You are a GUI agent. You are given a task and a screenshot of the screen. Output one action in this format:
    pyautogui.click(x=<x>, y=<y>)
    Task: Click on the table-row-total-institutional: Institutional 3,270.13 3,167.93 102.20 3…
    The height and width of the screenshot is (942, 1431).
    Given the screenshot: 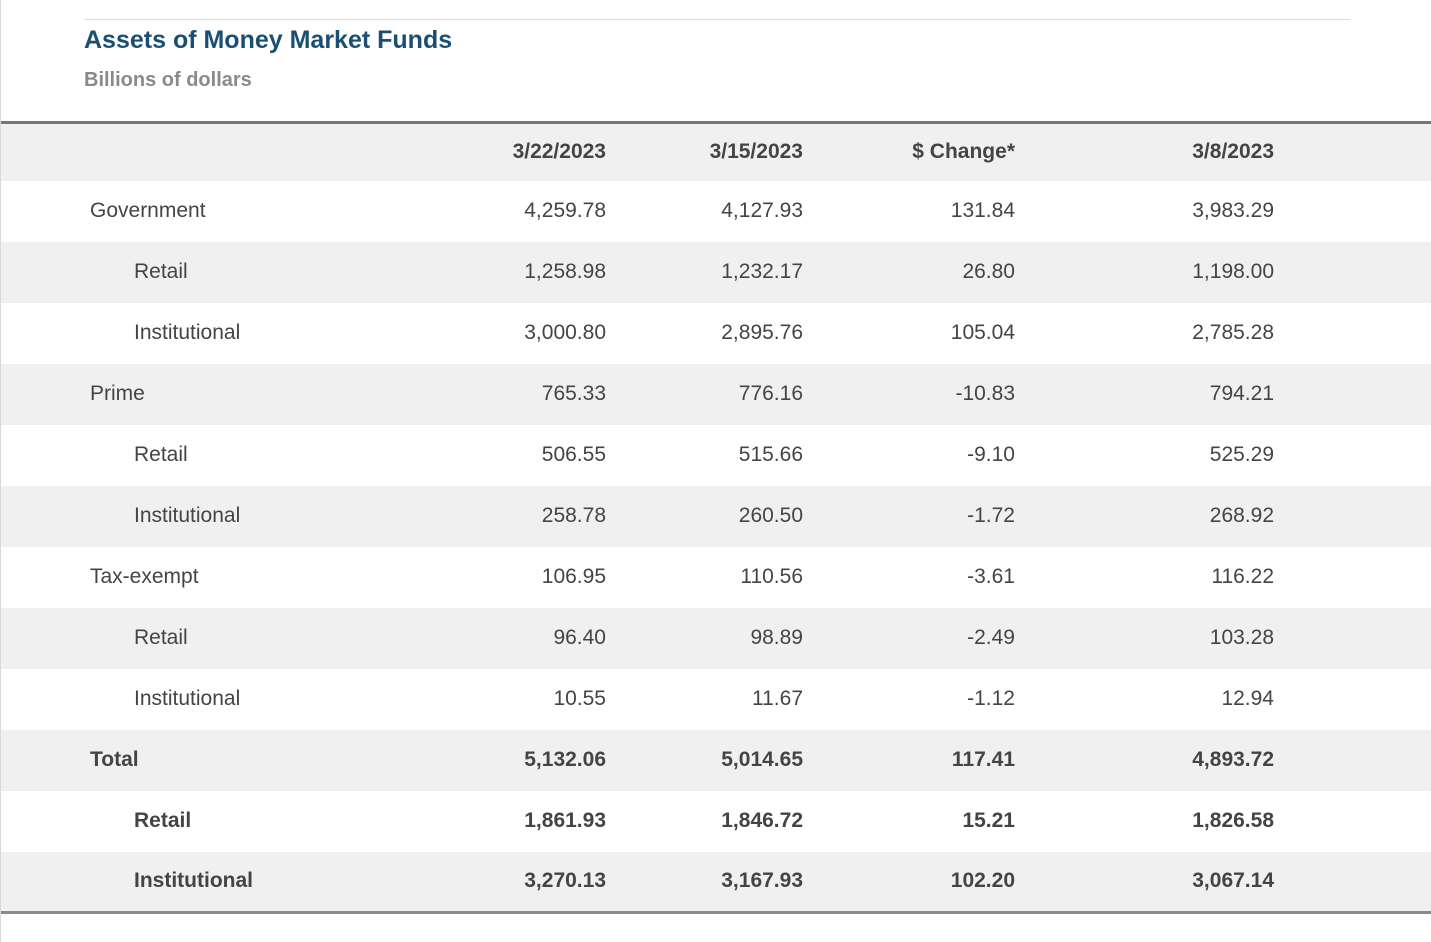 What is the action you would take?
    pyautogui.click(x=716, y=882)
    